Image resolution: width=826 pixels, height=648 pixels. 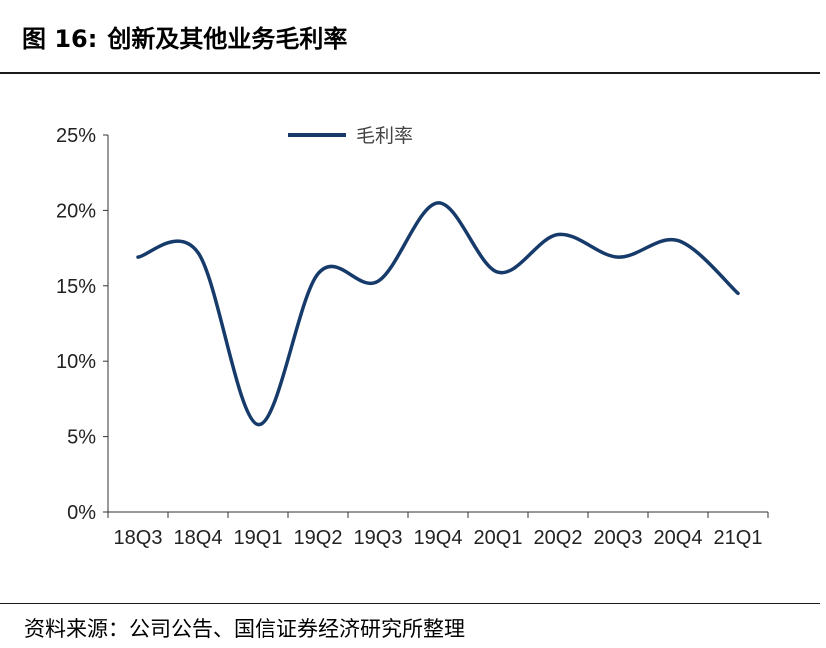 I want to click on x-tick-label: 19Q2, so click(x=318, y=538).